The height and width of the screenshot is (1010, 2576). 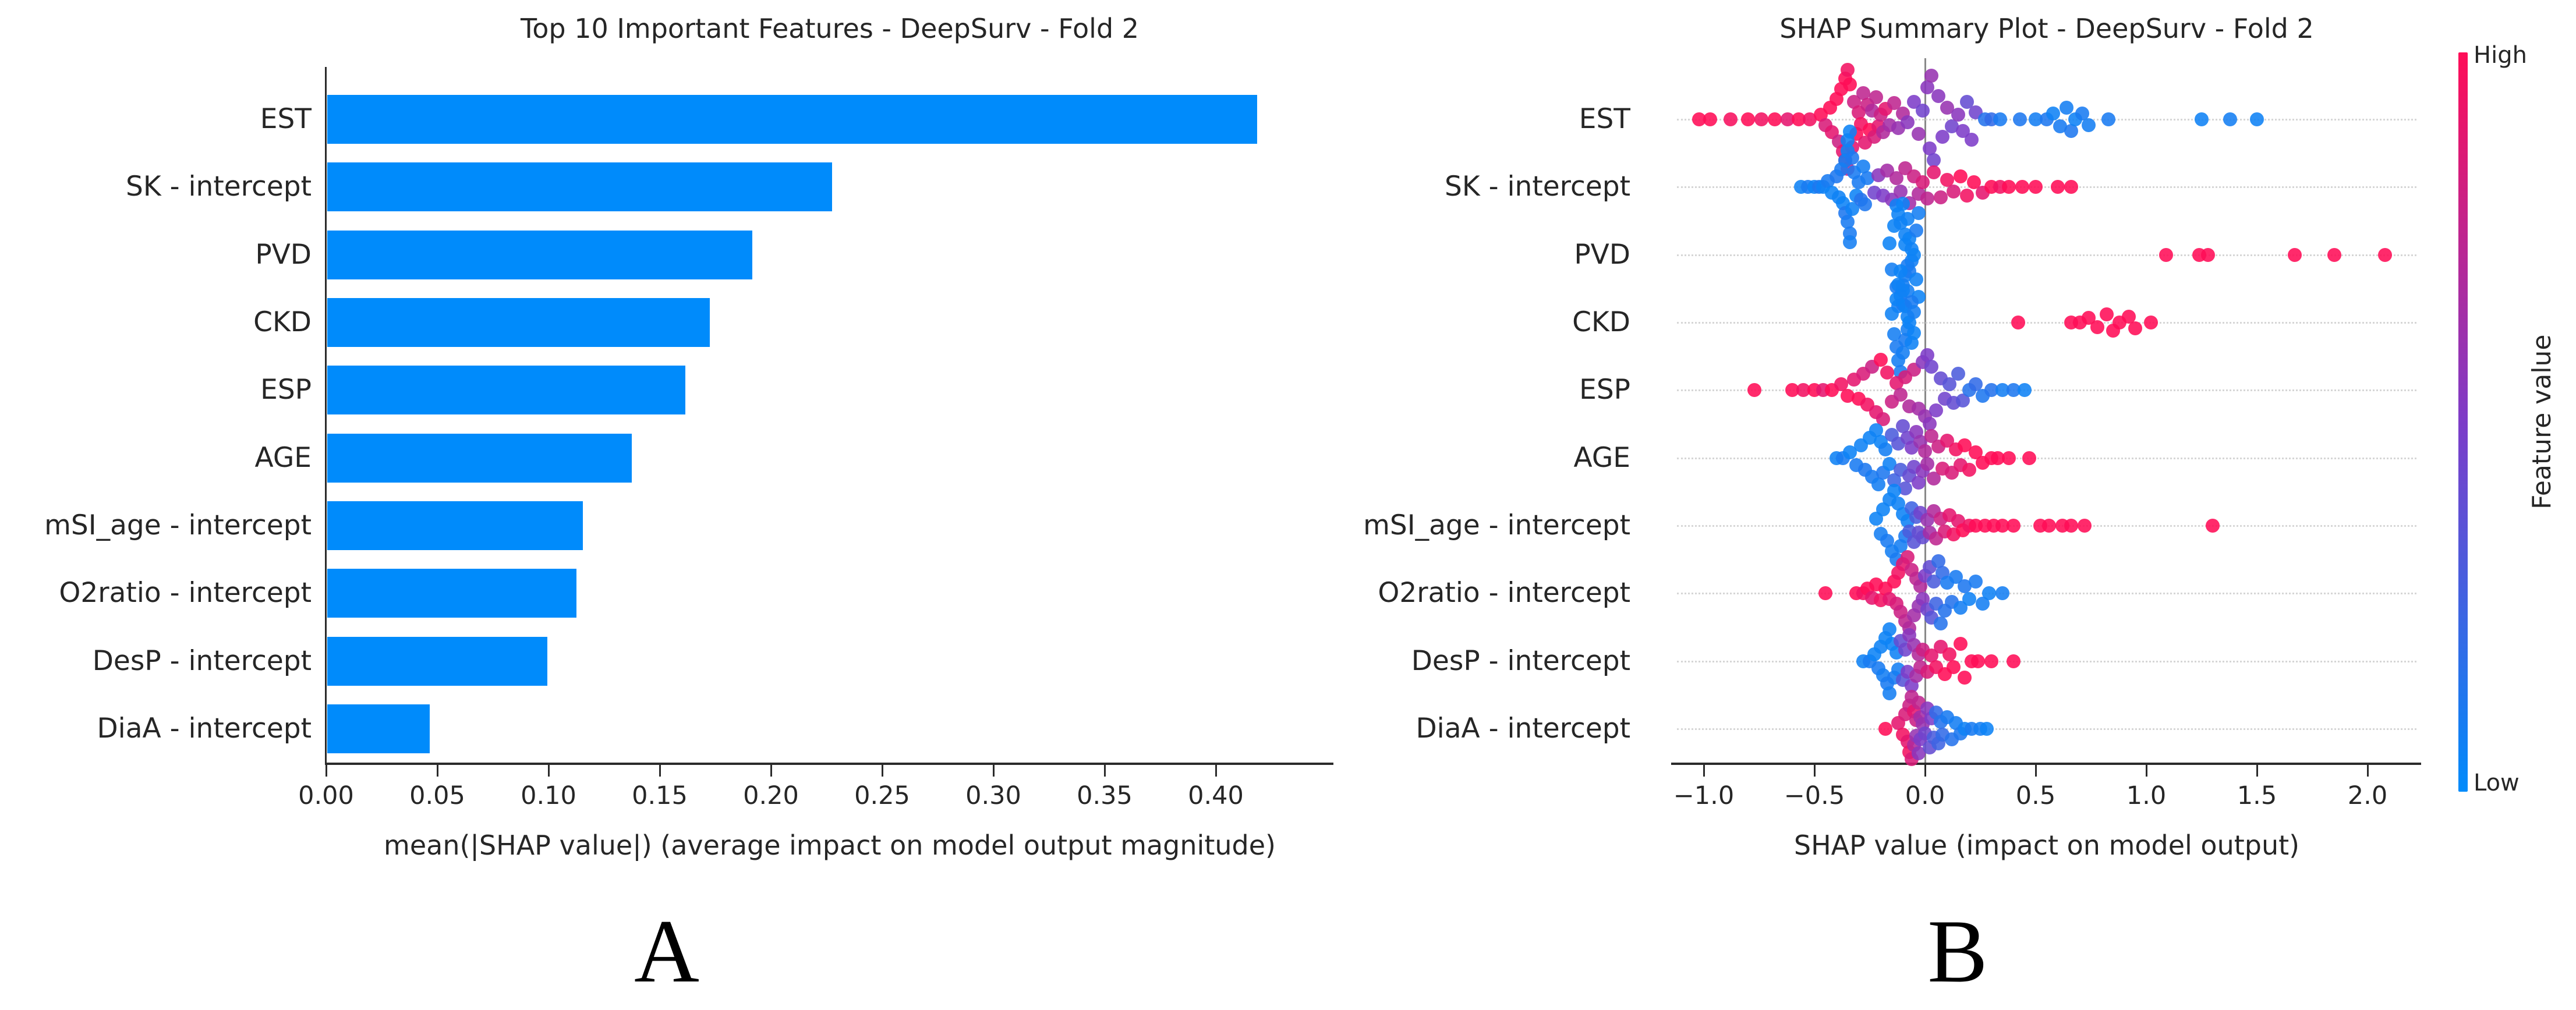 What do you see at coordinates (286, 390) in the screenshot?
I see `panel-a-ytick-label: ESP` at bounding box center [286, 390].